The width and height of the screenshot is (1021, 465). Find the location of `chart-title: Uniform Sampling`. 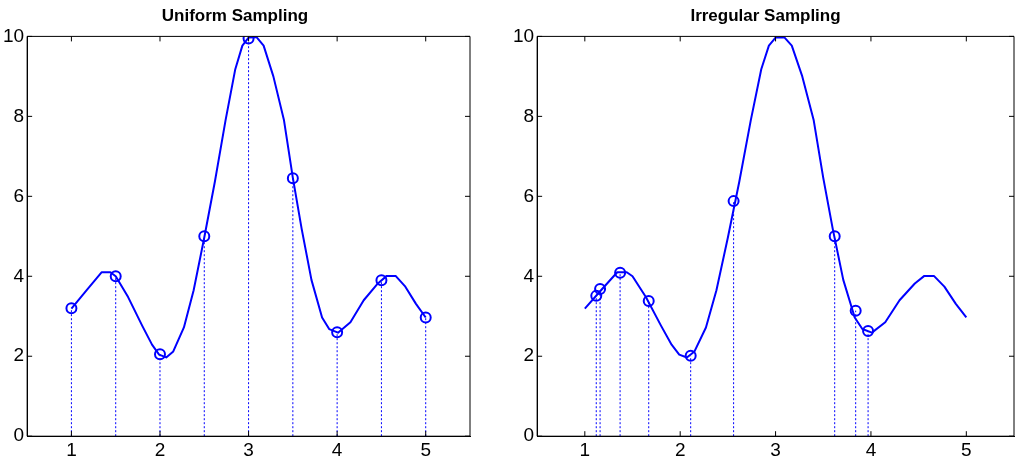

chart-title: Uniform Sampling is located at coordinates (235, 15).